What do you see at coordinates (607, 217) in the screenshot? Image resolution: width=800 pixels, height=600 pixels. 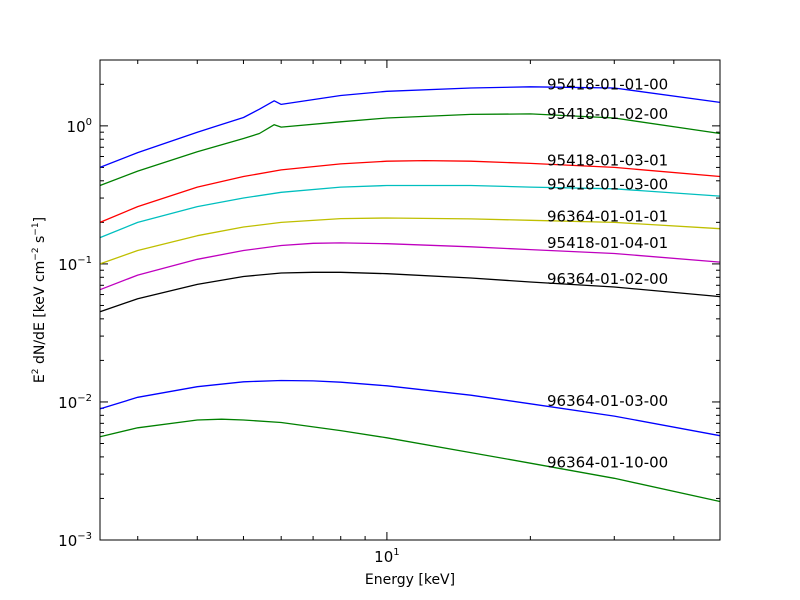 I see `series-label: 96364-01-01-01` at bounding box center [607, 217].